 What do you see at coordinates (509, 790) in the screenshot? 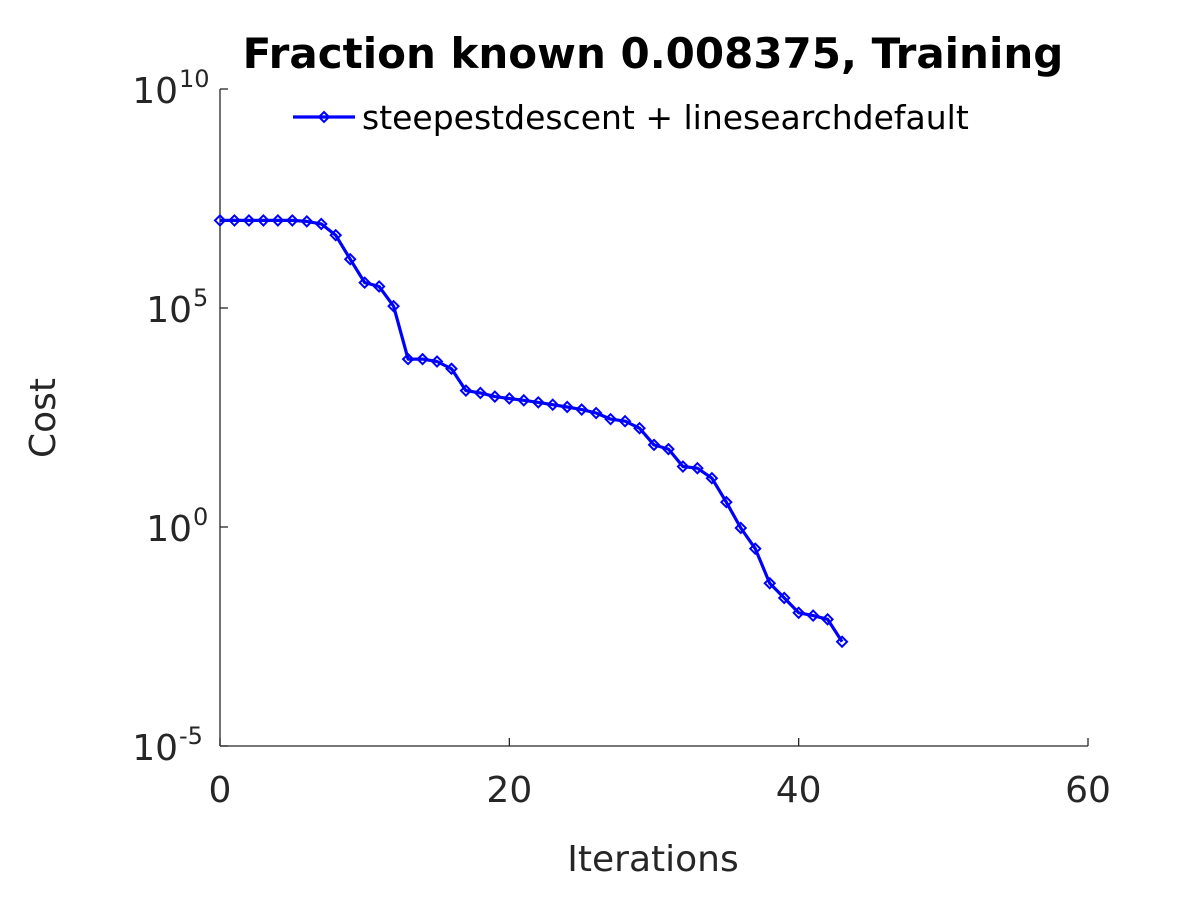
I see `x-tick-label: 20` at bounding box center [509, 790].